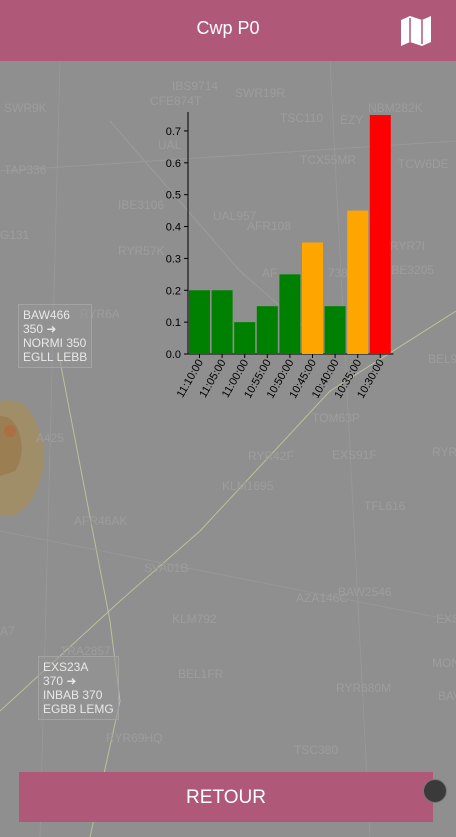 The height and width of the screenshot is (837, 456). I want to click on retour-button: RETOUR, so click(226, 797).